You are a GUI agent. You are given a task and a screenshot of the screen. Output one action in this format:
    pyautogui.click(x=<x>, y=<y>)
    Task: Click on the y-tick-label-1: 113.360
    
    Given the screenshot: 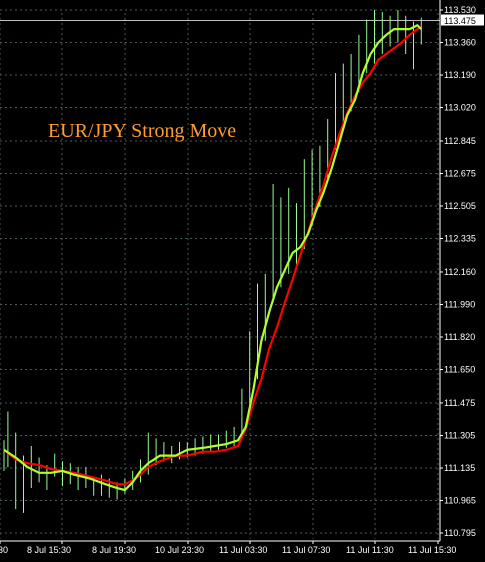 What is the action you would take?
    pyautogui.click(x=460, y=43)
    